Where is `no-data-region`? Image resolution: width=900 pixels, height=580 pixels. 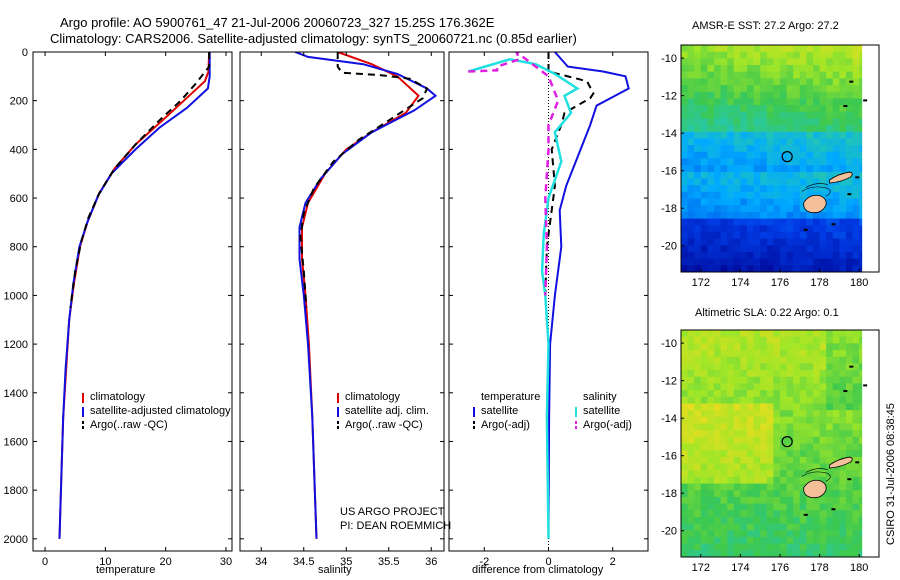
no-data-region is located at coordinates (870, 158).